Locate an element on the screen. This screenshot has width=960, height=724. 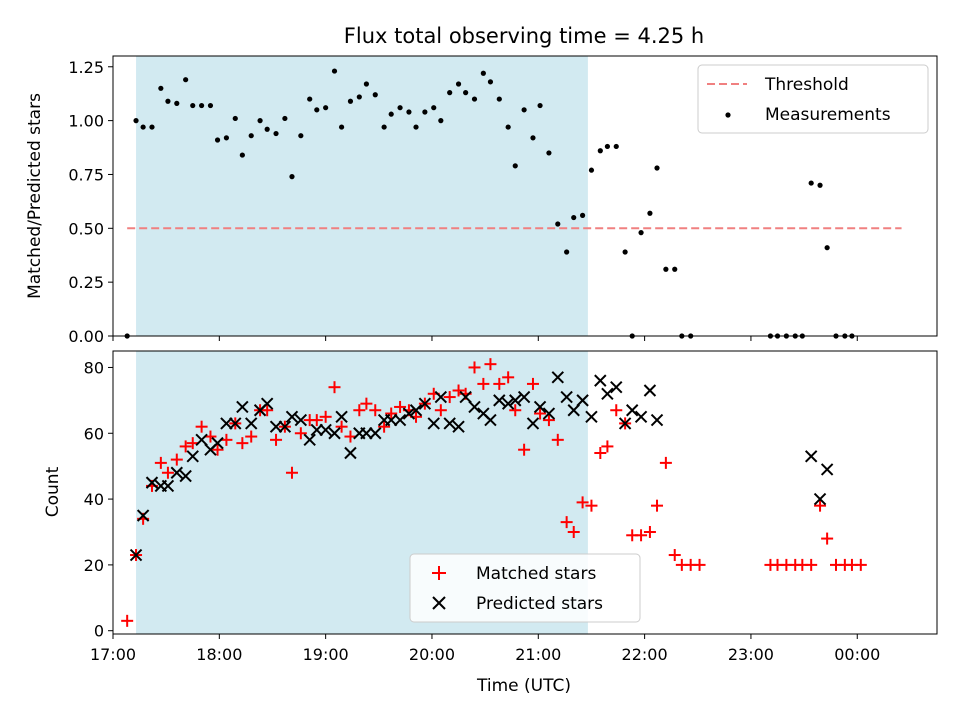
top-y-tick-label: 0.50 is located at coordinates (86, 228).